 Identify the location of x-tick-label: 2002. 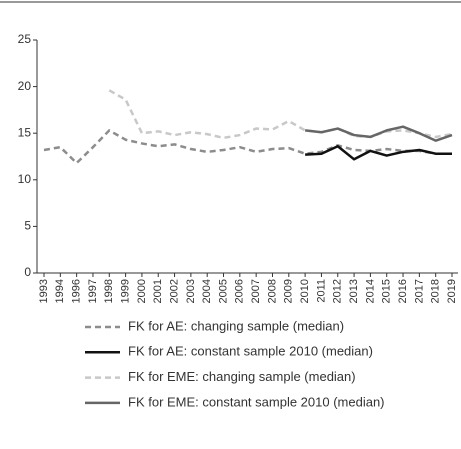
(174, 291).